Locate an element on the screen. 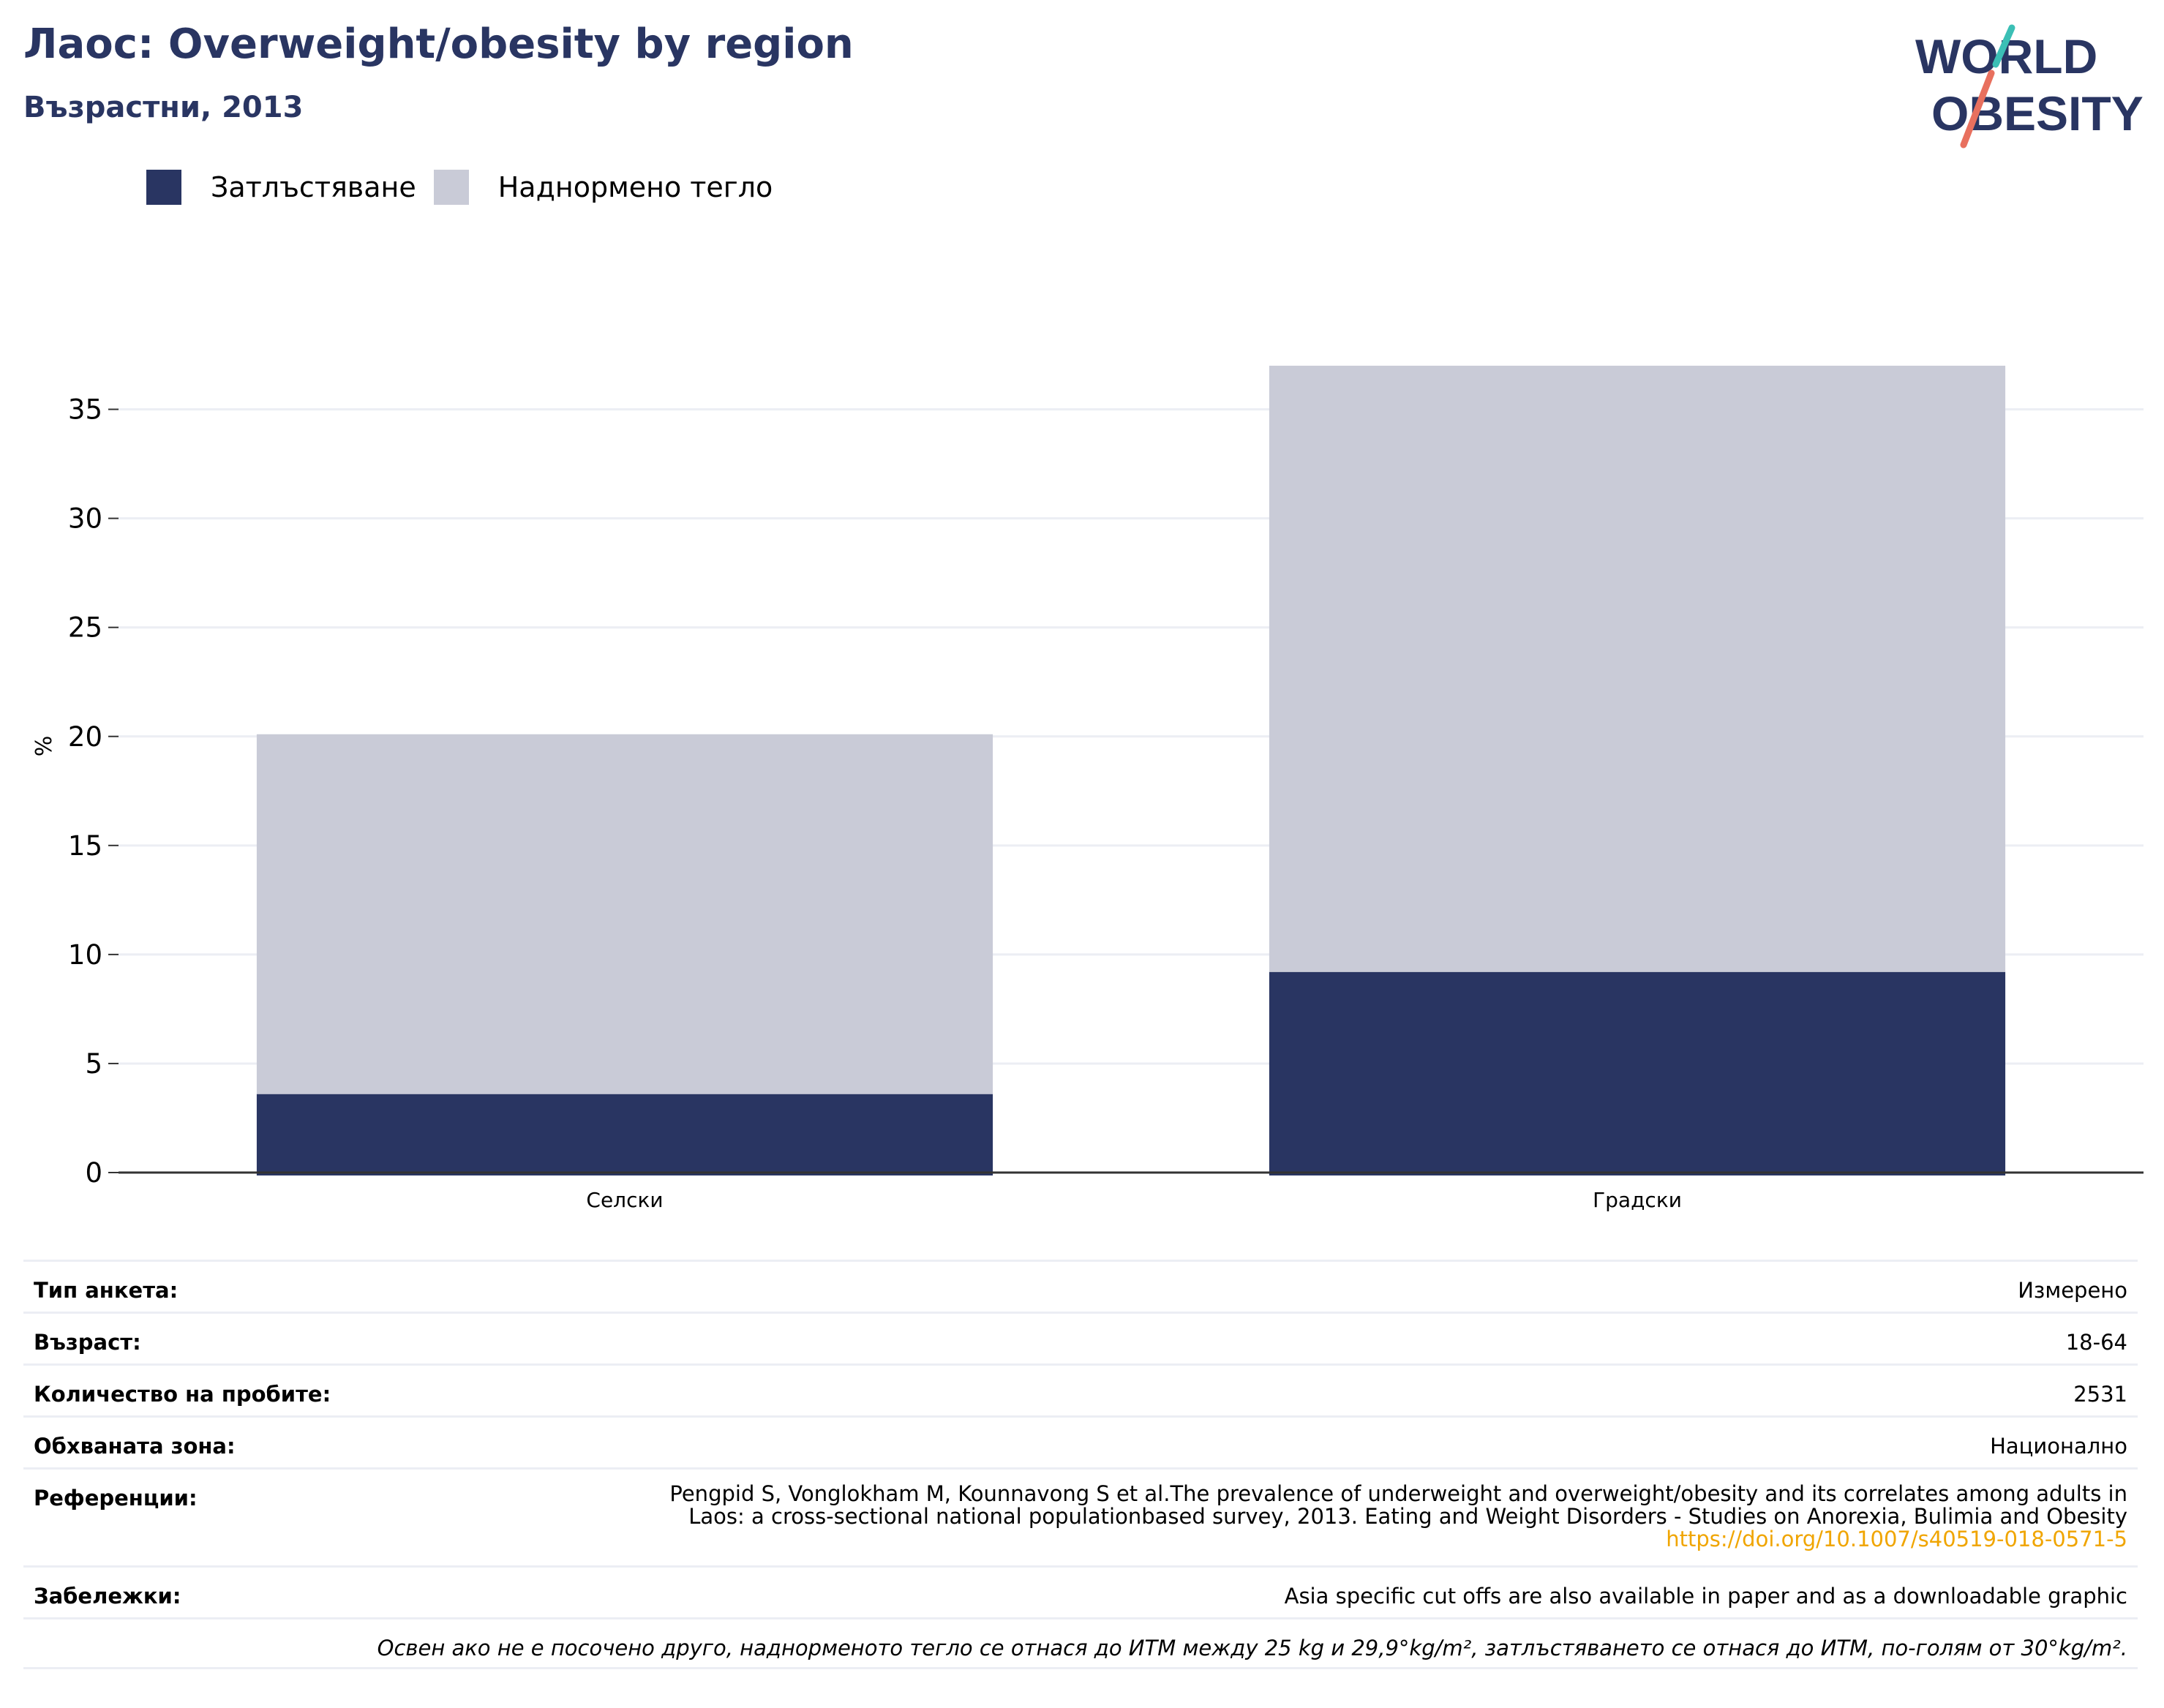  info-row-area: Обхваната зона: Национално is located at coordinates (1080, 1441).